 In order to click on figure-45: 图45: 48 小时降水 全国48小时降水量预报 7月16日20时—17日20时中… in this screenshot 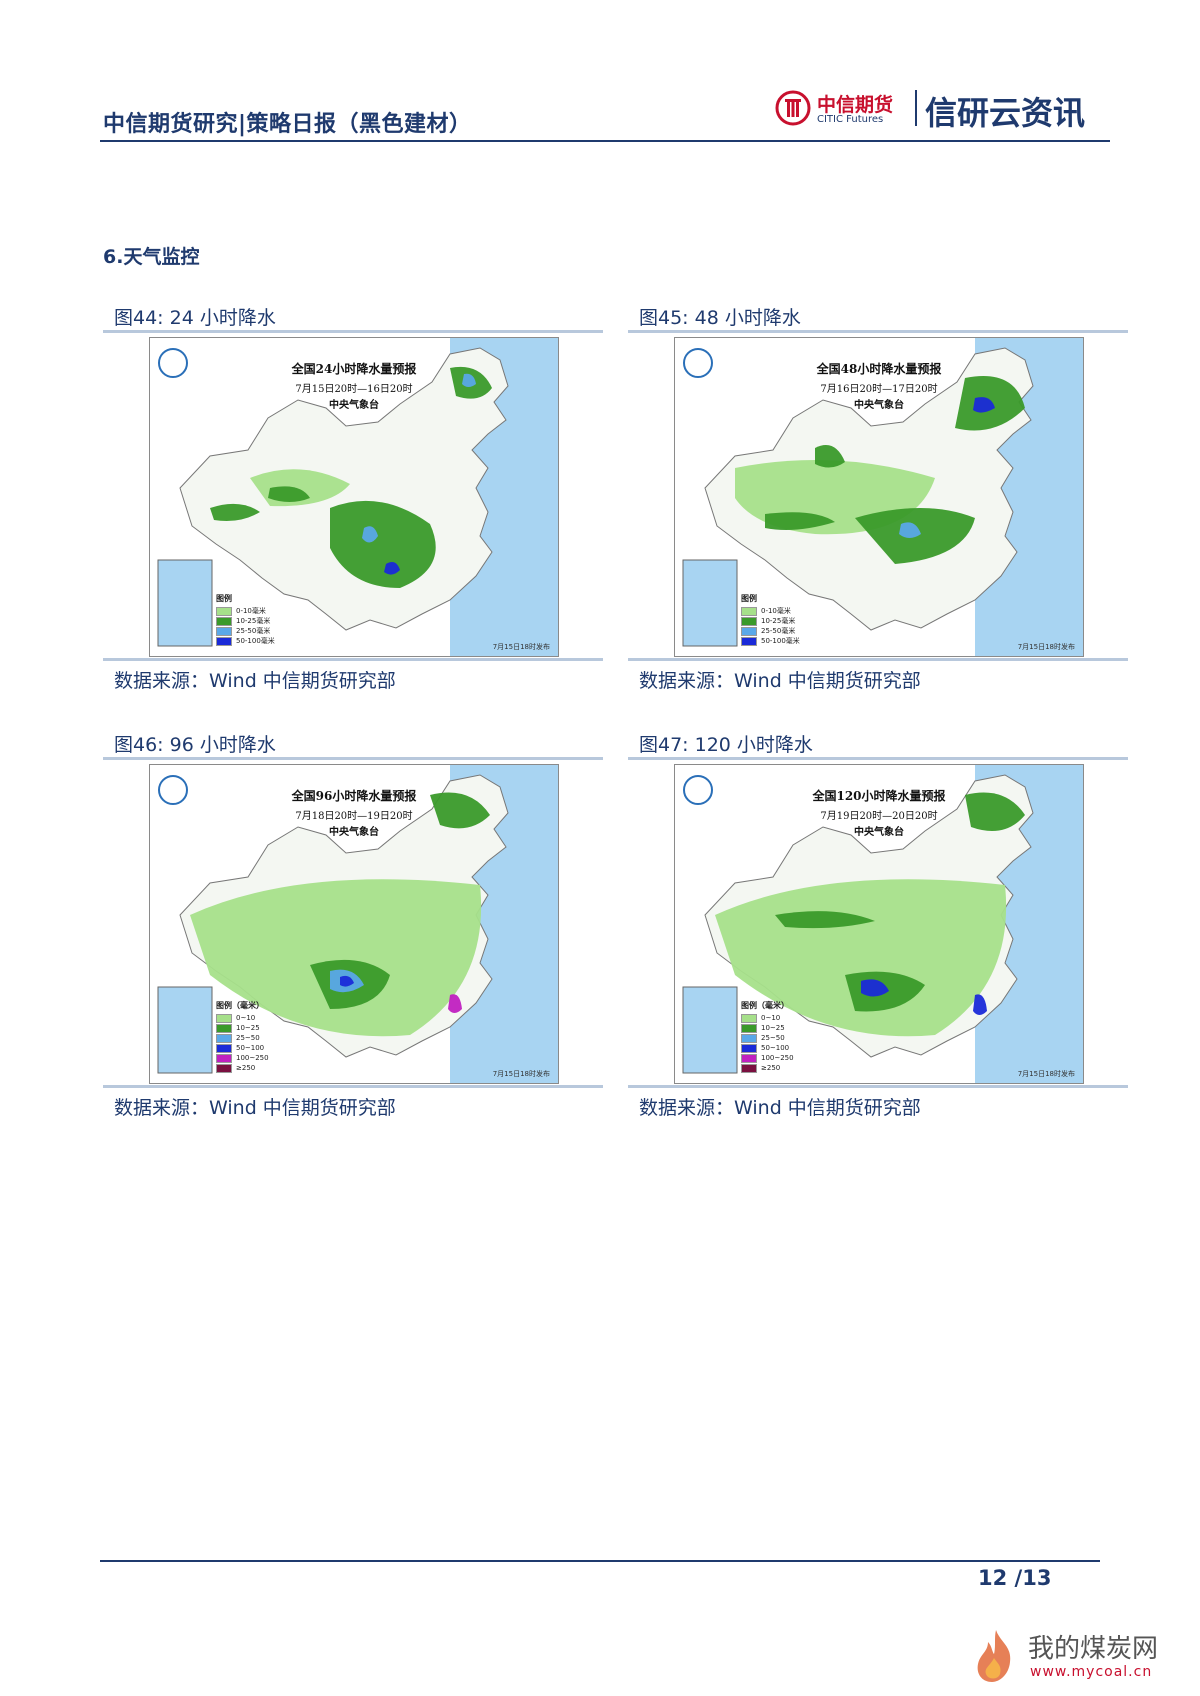, I will do `click(878, 503)`.